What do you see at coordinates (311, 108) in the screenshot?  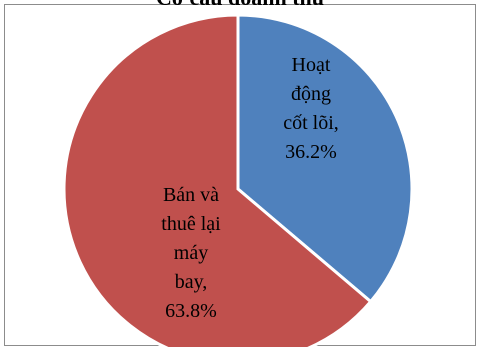 I see `slice-label-1: Hoạt động cốt lõi, 36.2%` at bounding box center [311, 108].